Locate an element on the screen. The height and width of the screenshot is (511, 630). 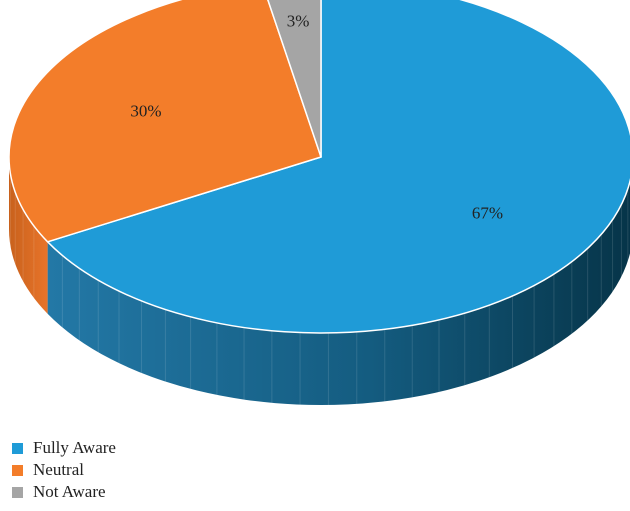
pie-slice-not-aware is located at coordinates (294, 79).